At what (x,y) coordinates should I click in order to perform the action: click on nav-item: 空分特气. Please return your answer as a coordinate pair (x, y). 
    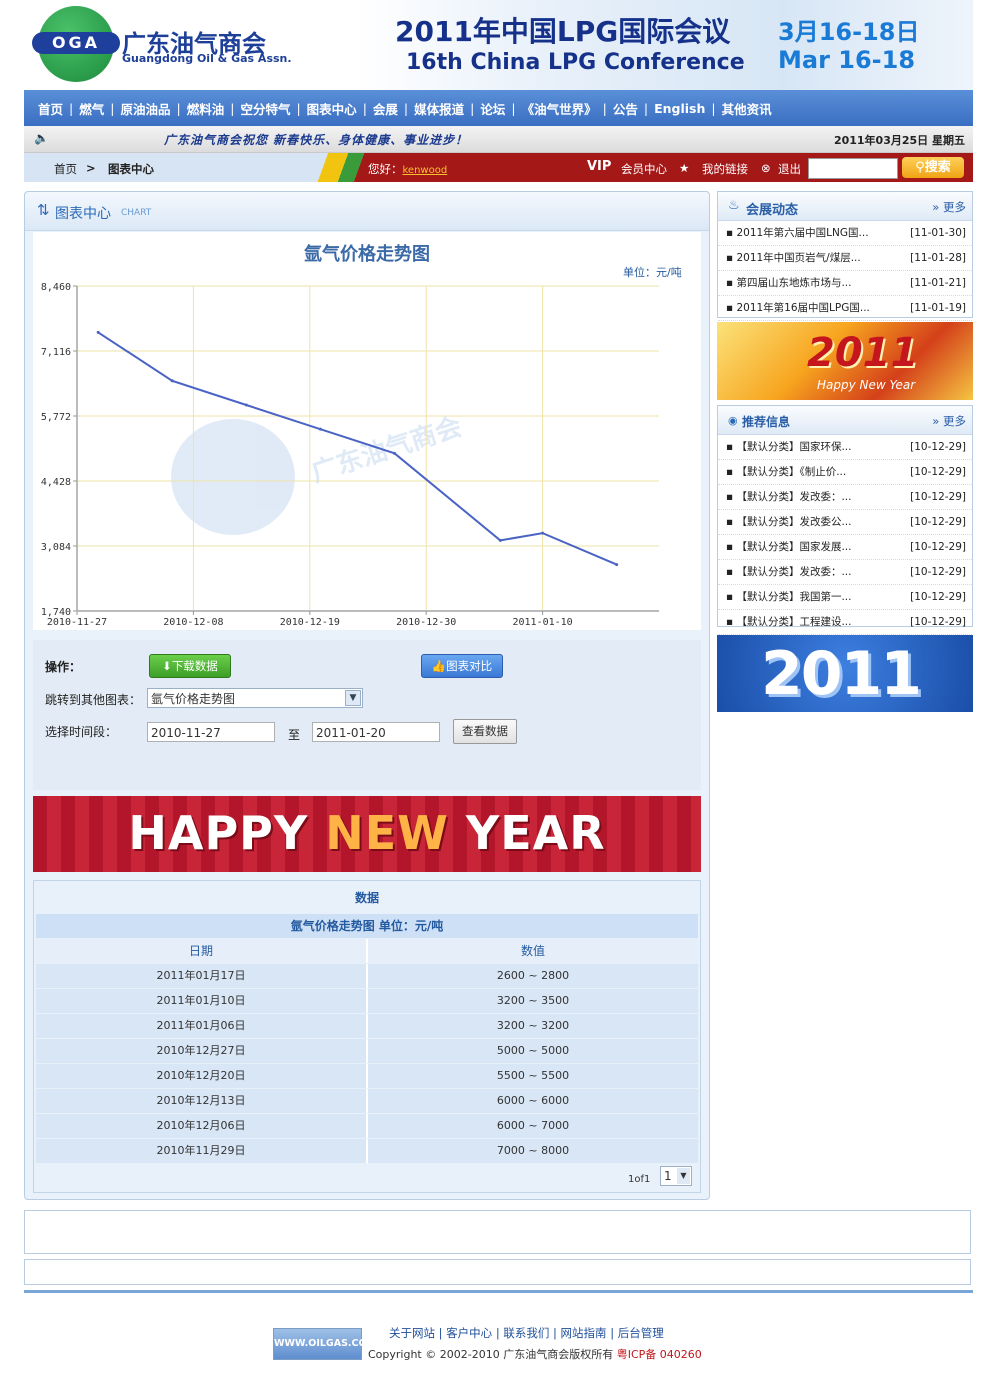
    Looking at the image, I should click on (265, 109).